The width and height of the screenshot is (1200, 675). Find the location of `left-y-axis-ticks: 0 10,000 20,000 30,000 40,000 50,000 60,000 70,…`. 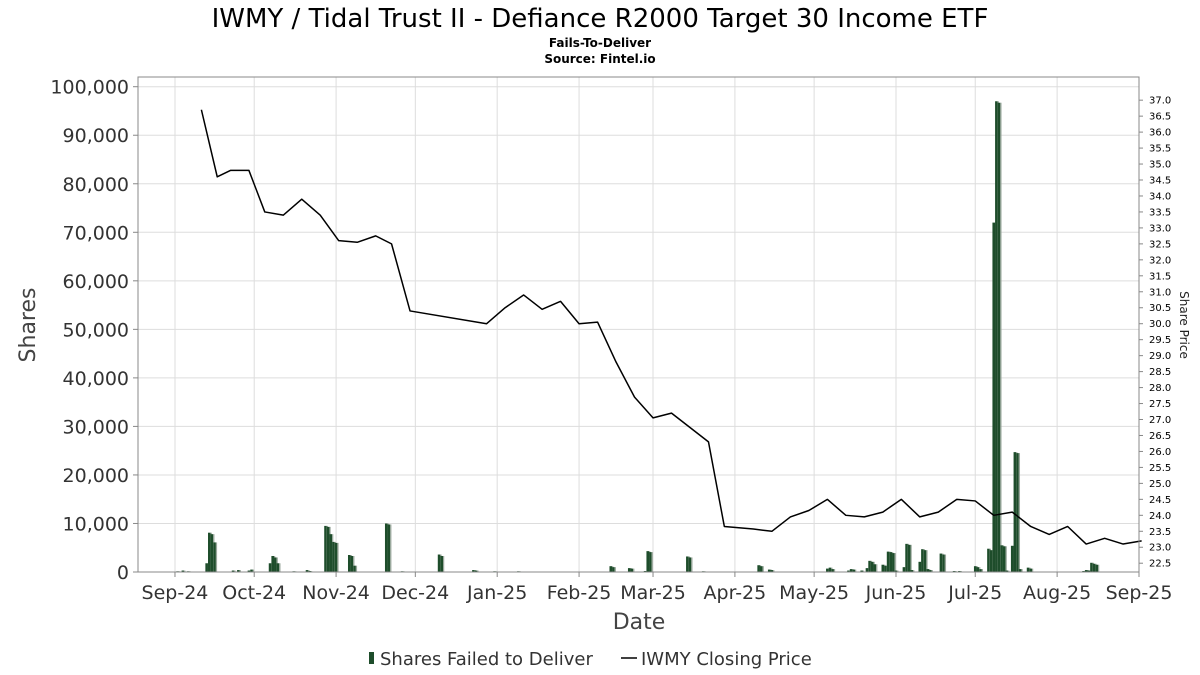

left-y-axis-ticks: 0 10,000 20,000 30,000 40,000 50,000 60,000 70,… is located at coordinates (94, 330).